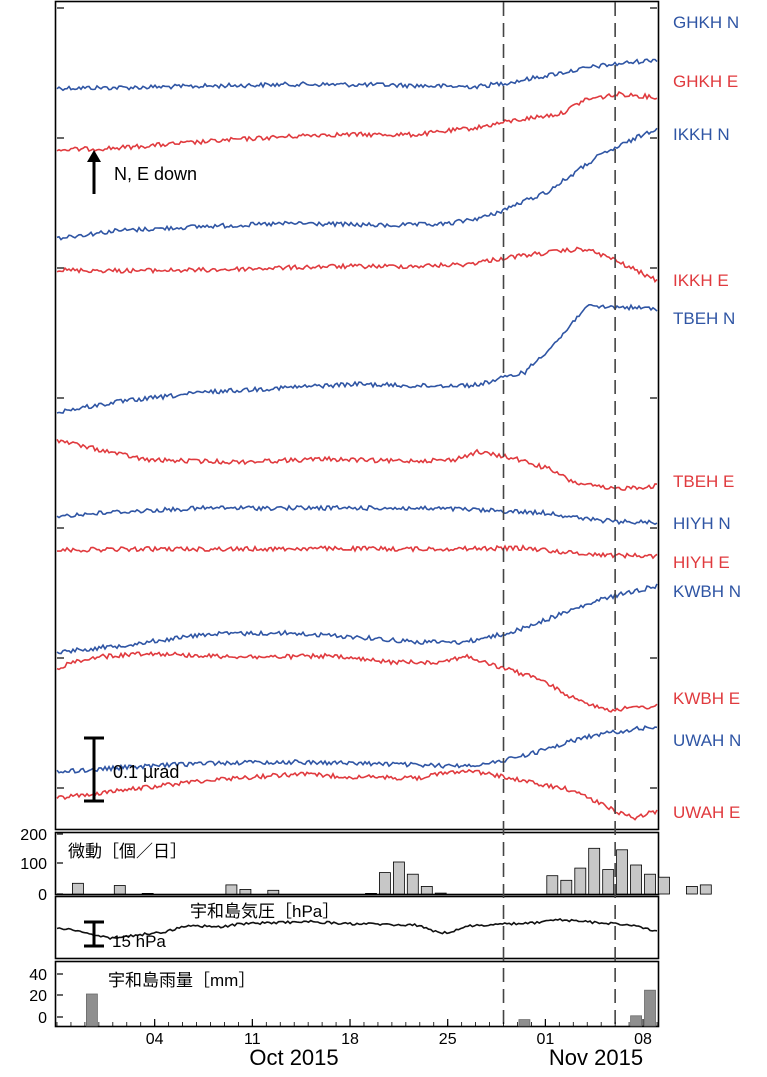 Image resolution: width=767 pixels, height=1077 pixels. I want to click on month-label-nov: Nov 2015, so click(596, 1057).